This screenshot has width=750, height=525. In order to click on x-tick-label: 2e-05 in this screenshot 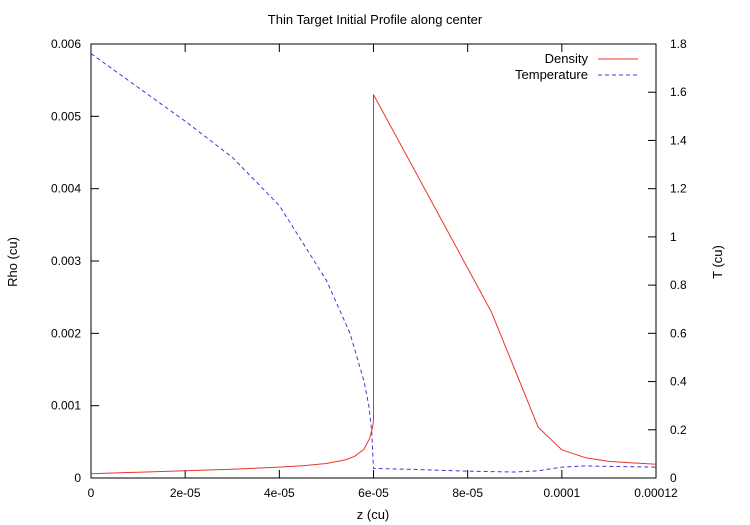, I will do `click(185, 493)`.